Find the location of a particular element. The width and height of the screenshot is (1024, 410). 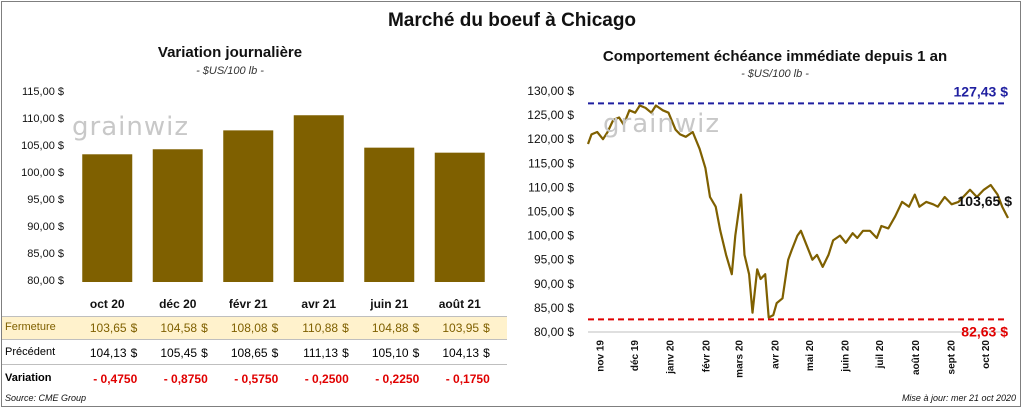

x-category-label: août 21 is located at coordinates (459, 304).